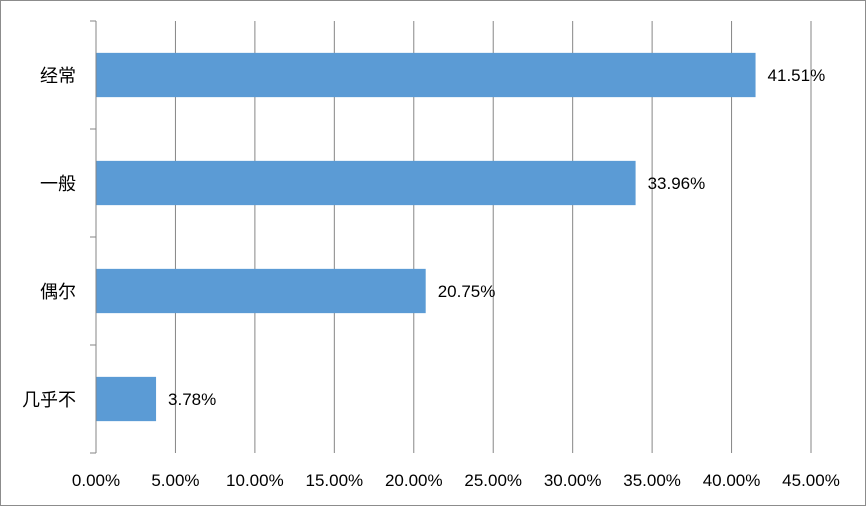 The height and width of the screenshot is (506, 866). What do you see at coordinates (255, 480) in the screenshot?
I see `x-tick-label: 10.00%` at bounding box center [255, 480].